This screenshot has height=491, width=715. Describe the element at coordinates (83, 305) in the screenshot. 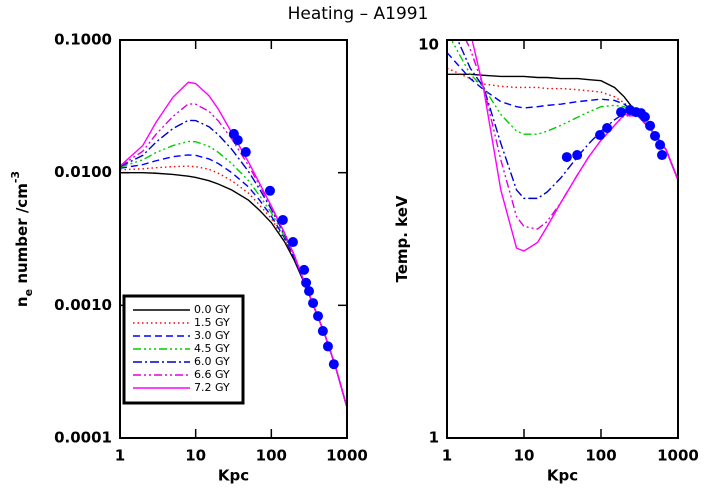

I see `y-tick-label: 0.0010` at that location.